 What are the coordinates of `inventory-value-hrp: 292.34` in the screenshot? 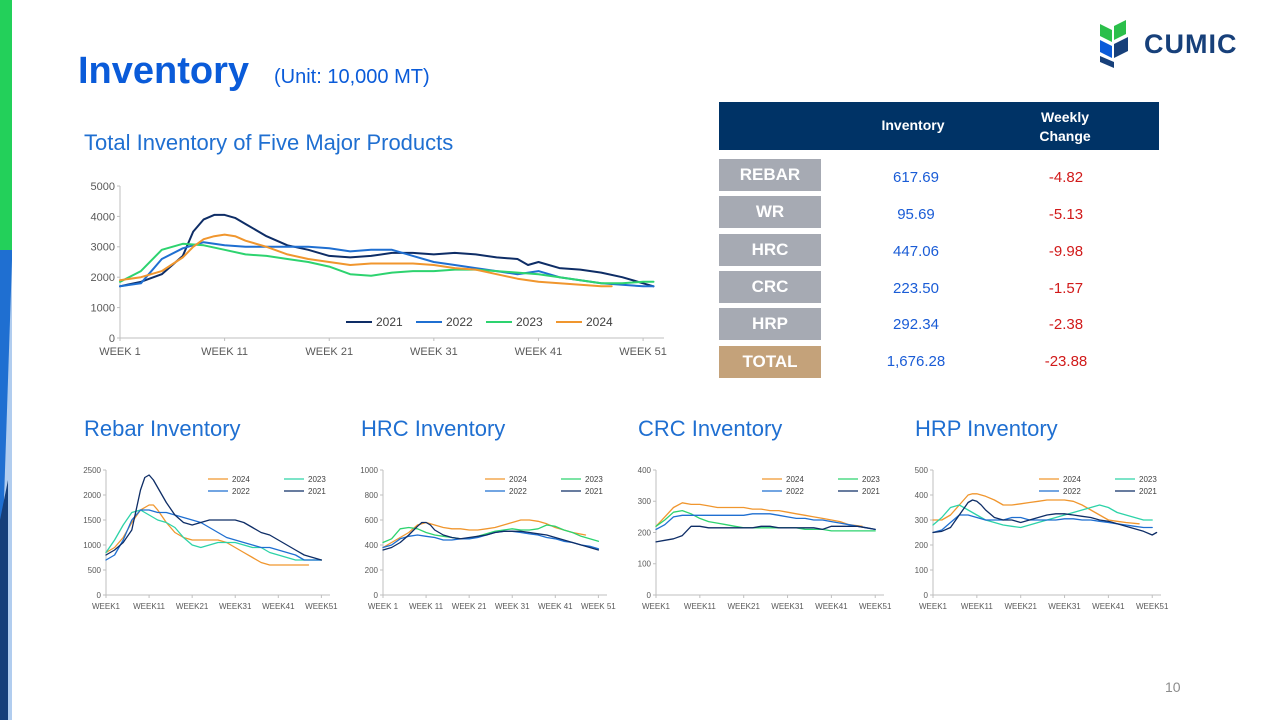 It's located at (916, 324).